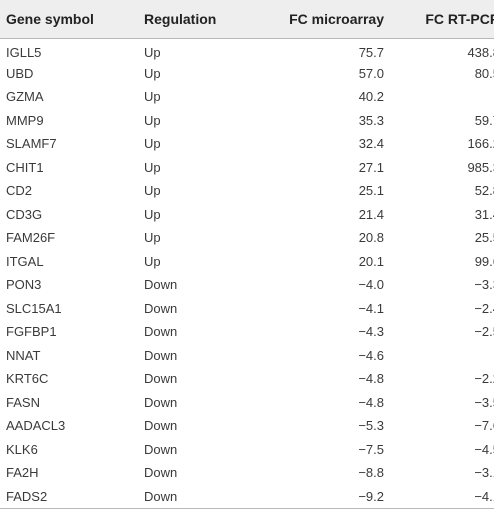  I want to click on cell-gene-symbol: FAM26F, so click(31, 238).